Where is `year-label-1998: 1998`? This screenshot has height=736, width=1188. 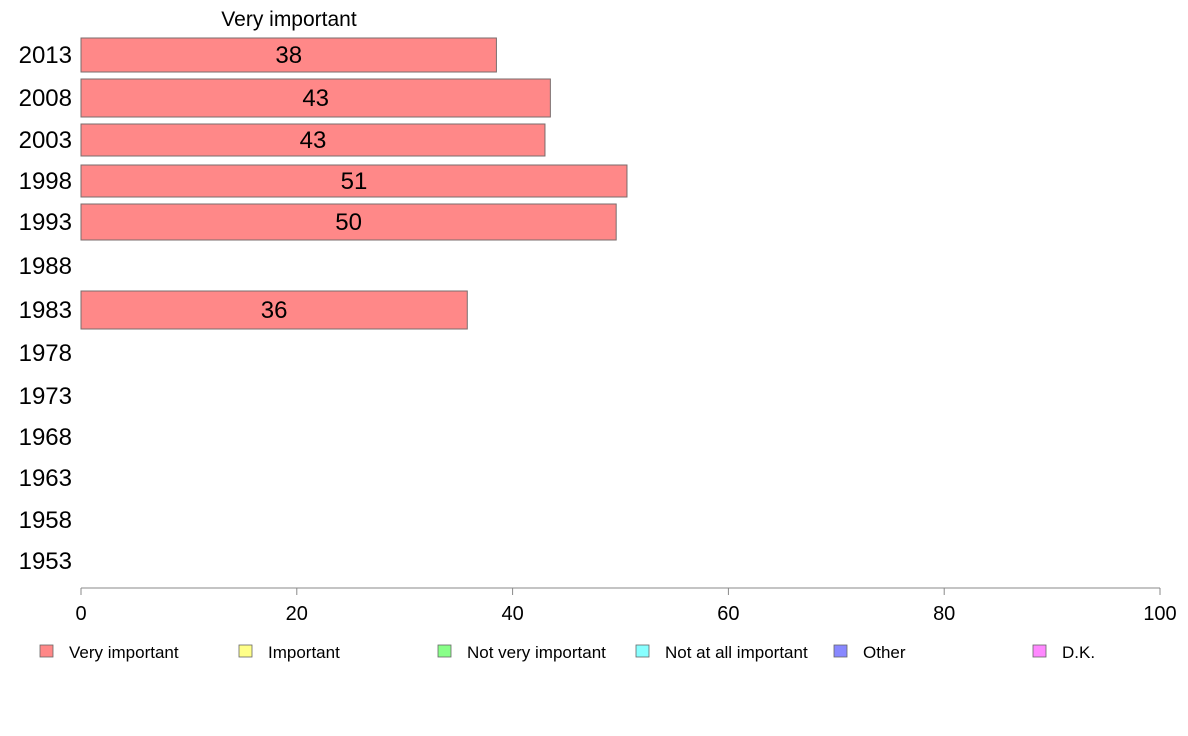 year-label-1998: 1998 is located at coordinates (45, 181).